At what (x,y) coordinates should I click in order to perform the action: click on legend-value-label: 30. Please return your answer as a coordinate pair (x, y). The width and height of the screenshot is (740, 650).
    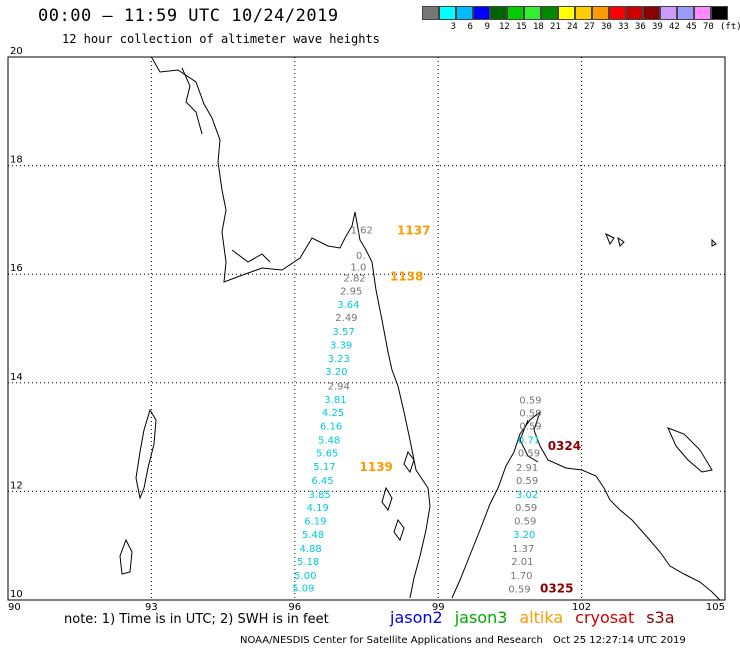
    Looking at the image, I should click on (606, 27).